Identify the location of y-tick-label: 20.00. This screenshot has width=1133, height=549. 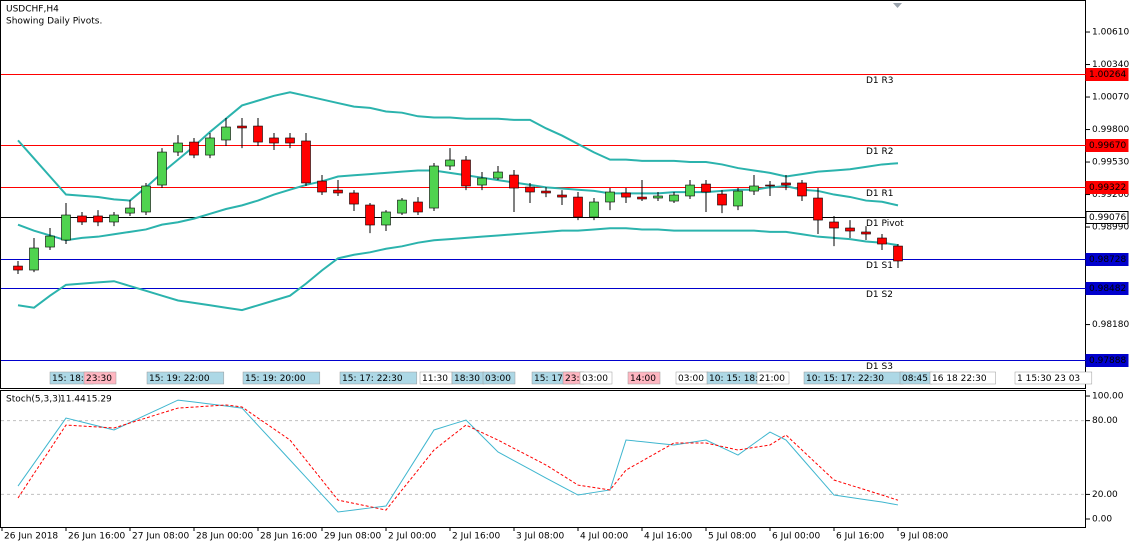
(1105, 495).